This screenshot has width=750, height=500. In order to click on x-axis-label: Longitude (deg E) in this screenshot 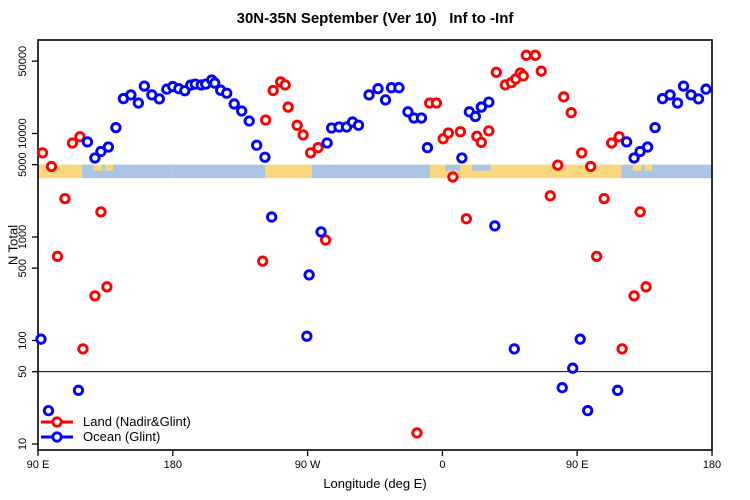, I will do `click(375, 483)`.